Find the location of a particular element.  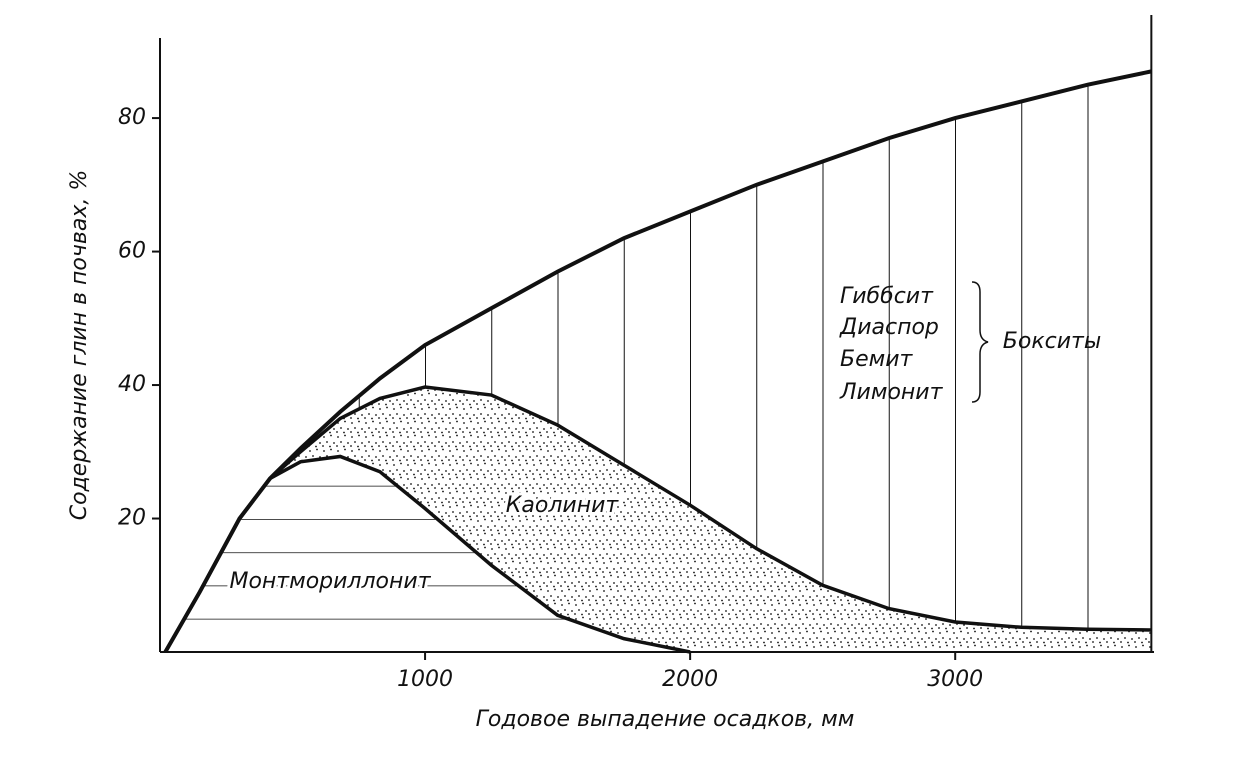

series-label: Каолинит is located at coordinates (563, 505).